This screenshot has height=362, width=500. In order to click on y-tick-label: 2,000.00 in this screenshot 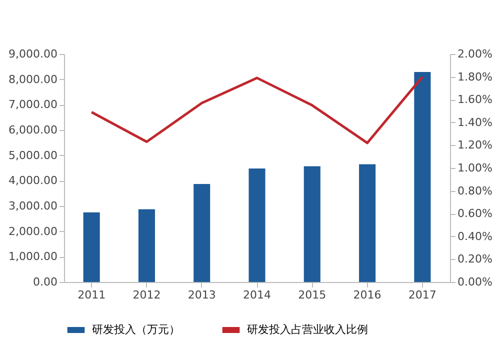, I will do `click(33, 231)`.